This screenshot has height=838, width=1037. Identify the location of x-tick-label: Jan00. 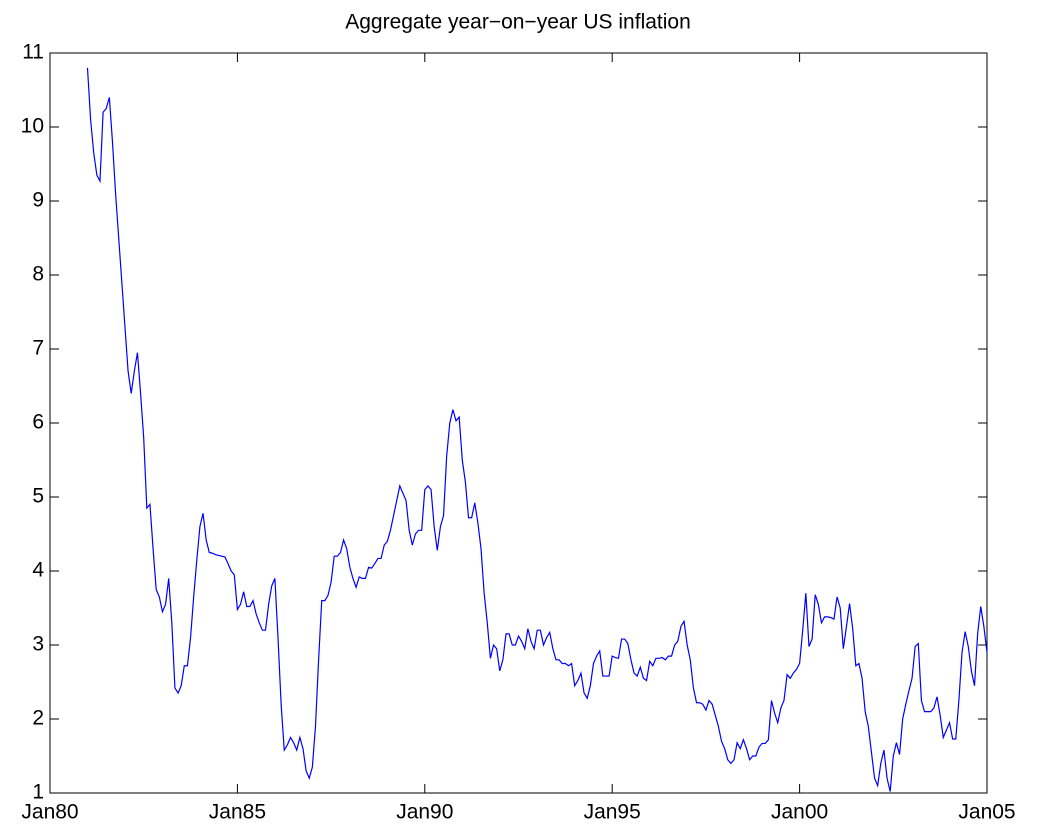
(799, 812).